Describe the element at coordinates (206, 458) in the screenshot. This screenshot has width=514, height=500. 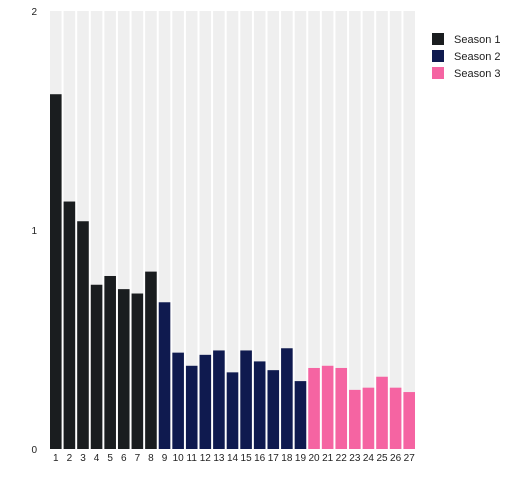
I see `x-tick-label: 12` at that location.